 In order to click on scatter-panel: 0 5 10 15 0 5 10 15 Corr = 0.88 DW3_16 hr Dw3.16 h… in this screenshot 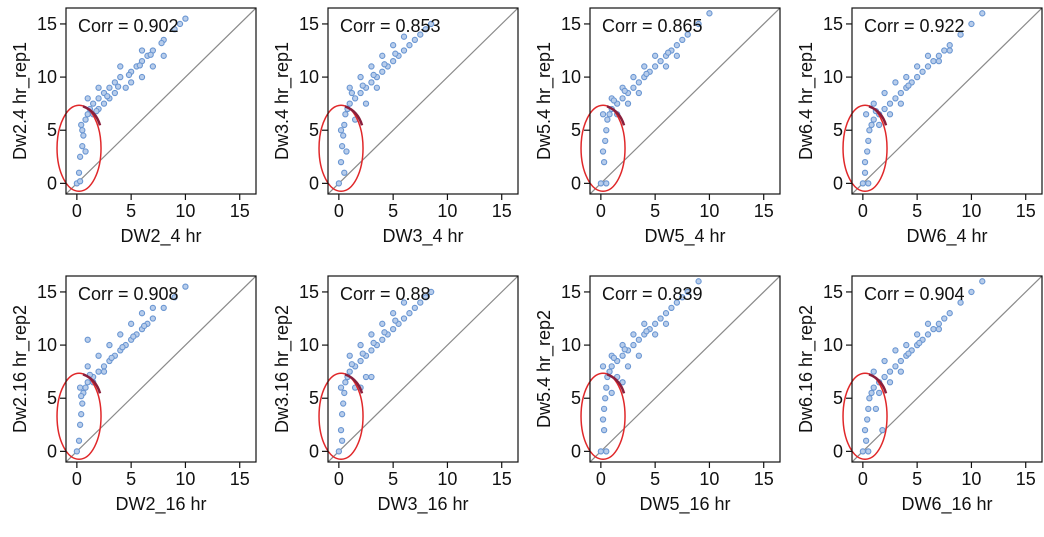, I will do `click(393, 402)`.